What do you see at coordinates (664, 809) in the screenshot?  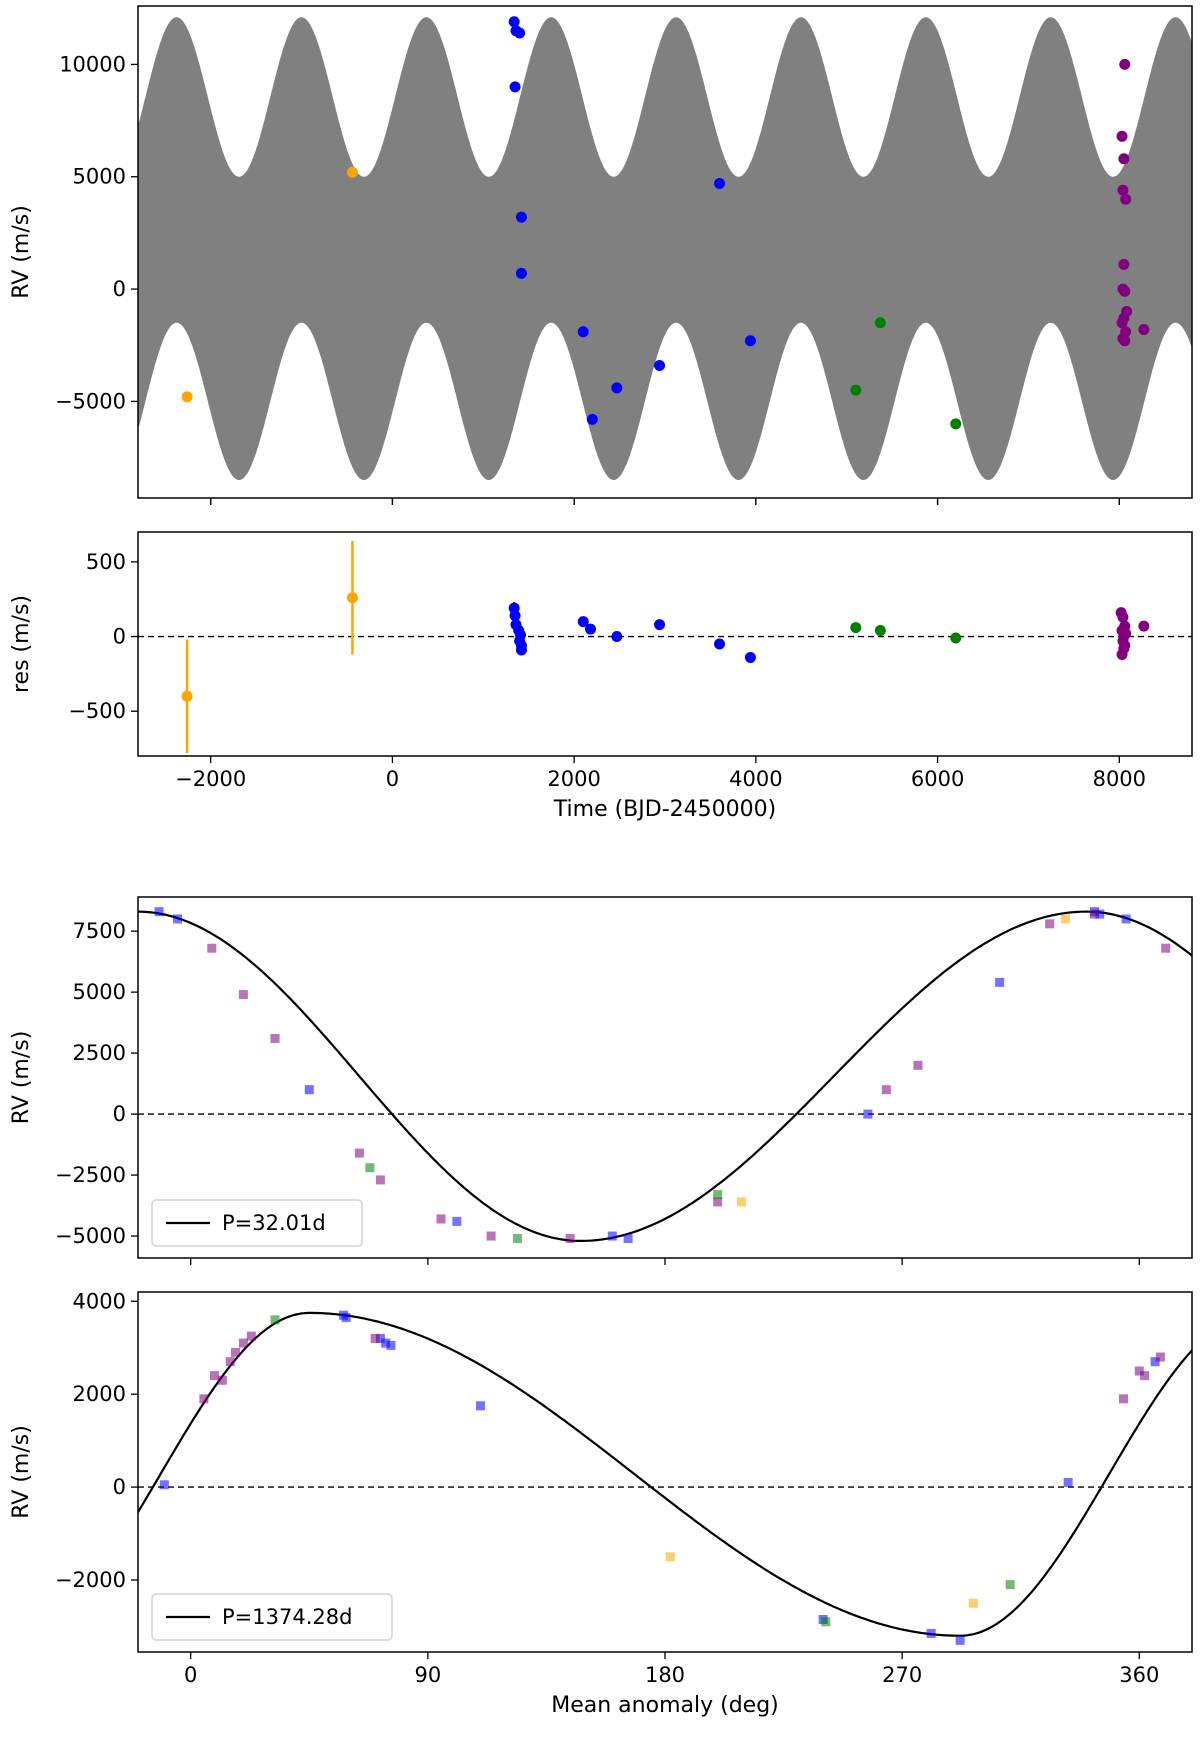 I see `x-axis-label: Time (BJD-2450000)` at bounding box center [664, 809].